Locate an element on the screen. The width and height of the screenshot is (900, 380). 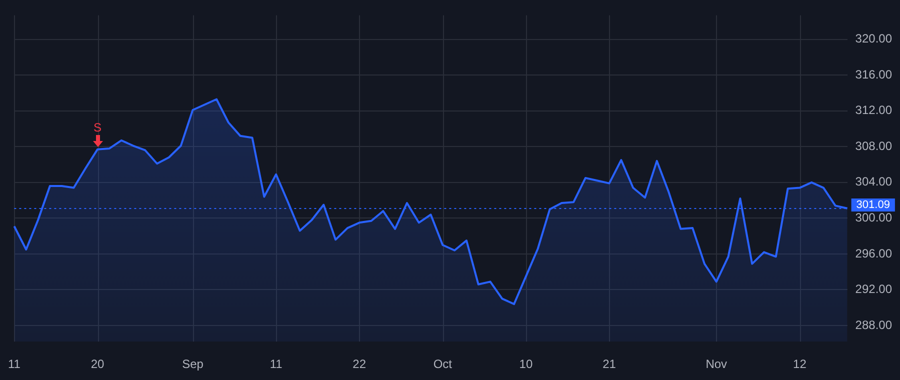
x-tick-label: 22 is located at coordinates (359, 364).